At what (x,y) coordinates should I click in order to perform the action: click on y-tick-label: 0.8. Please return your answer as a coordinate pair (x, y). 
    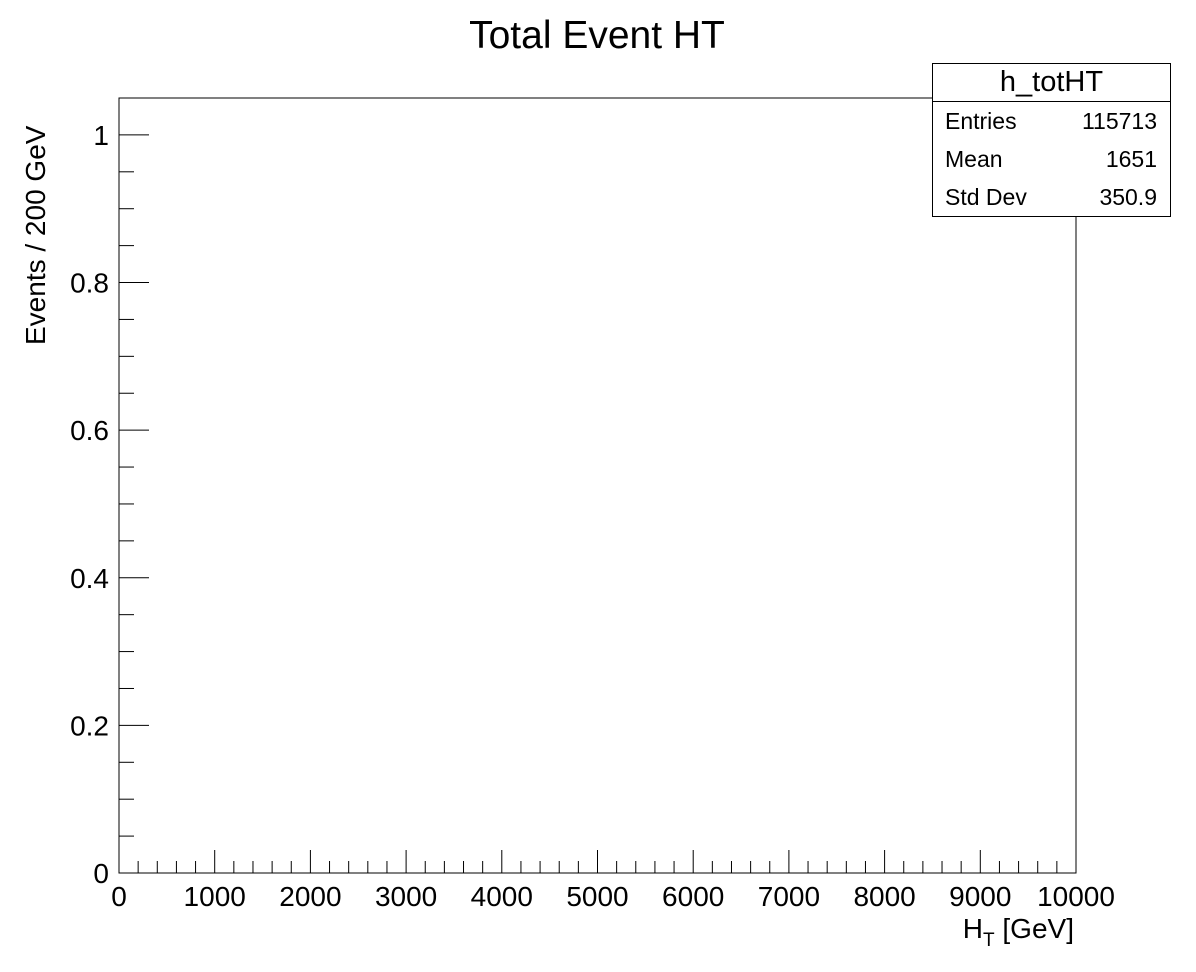
    Looking at the image, I should click on (89, 283).